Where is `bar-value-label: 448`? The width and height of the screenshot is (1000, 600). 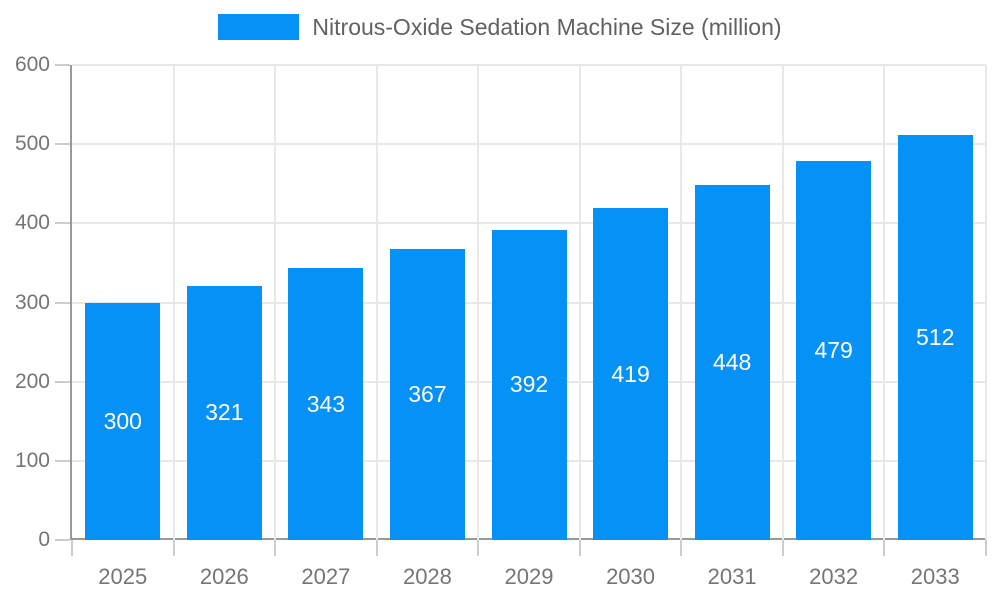
bar-value-label: 448 is located at coordinates (732, 362).